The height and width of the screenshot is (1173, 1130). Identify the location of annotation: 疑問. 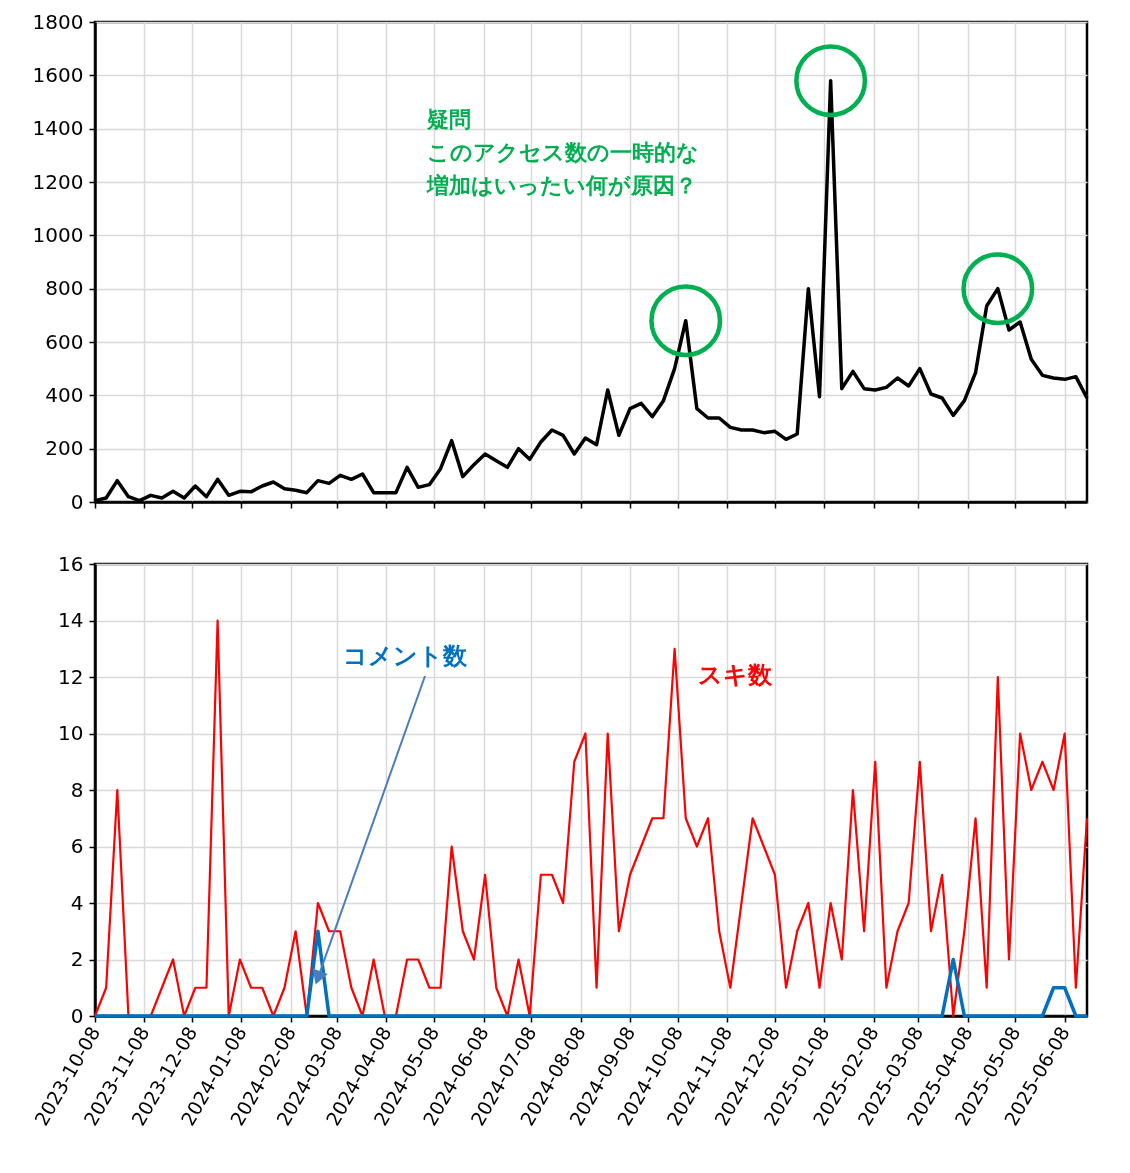
(448, 119).